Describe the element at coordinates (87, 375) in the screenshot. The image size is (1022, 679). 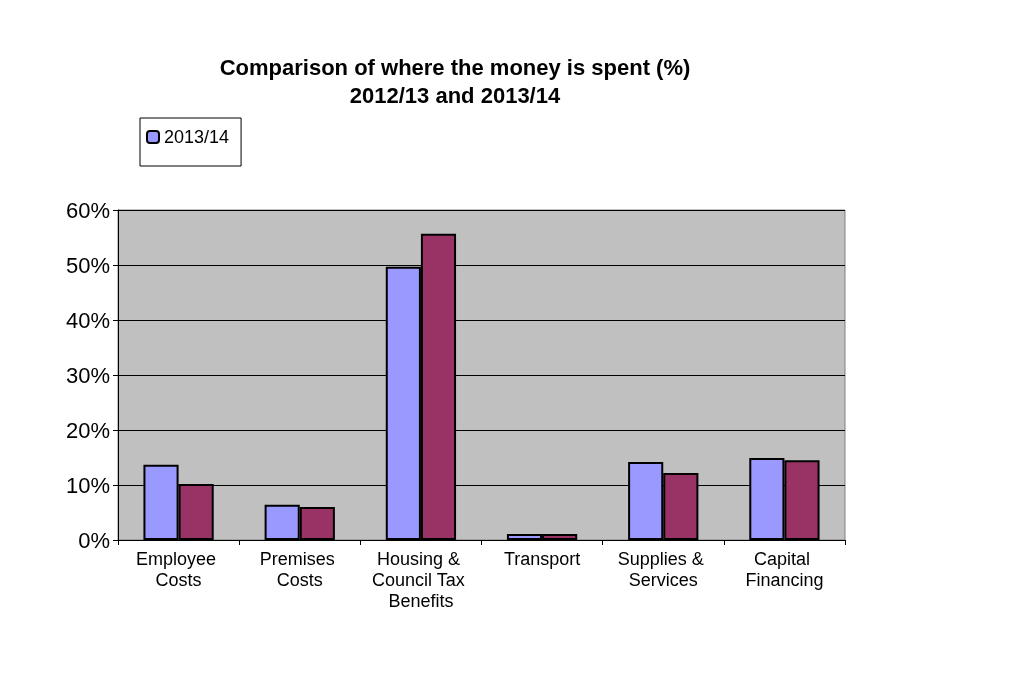
I see `y-tick-label: 30%` at that location.